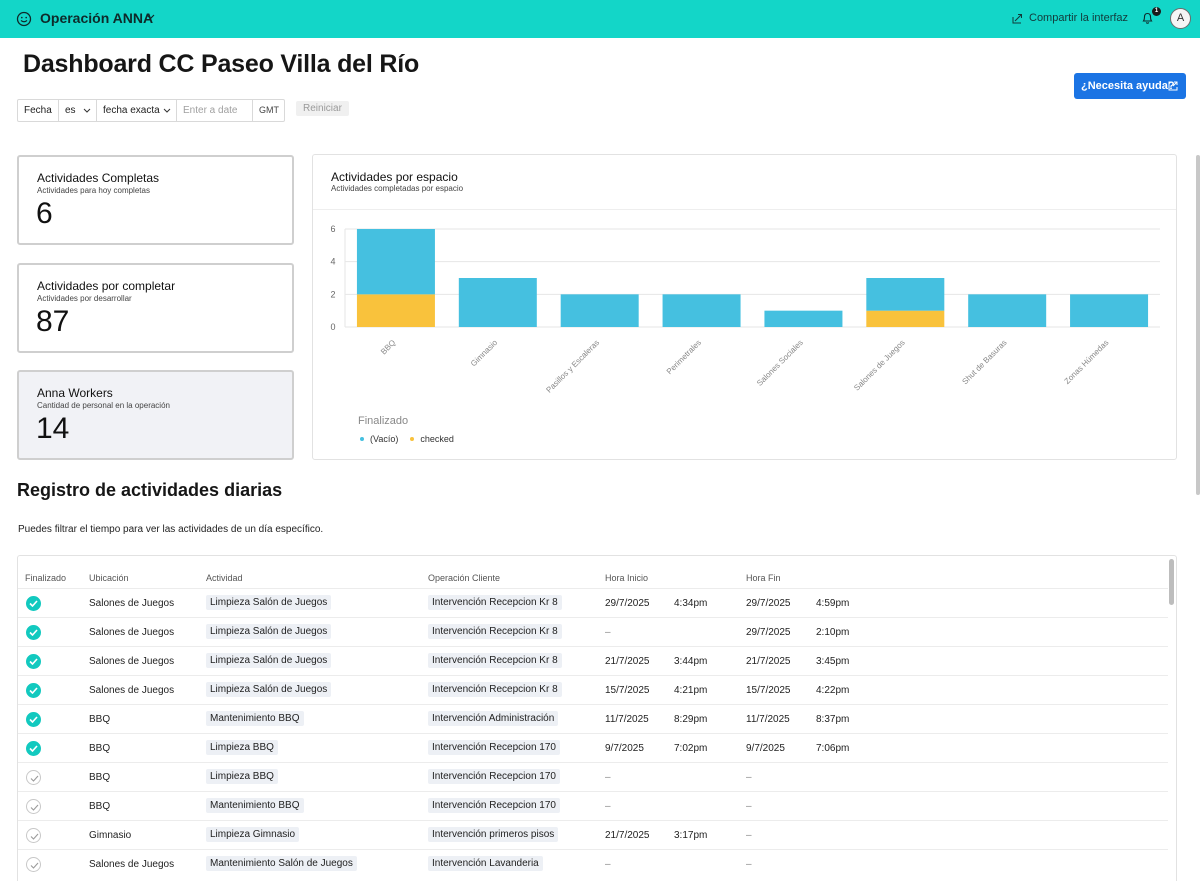 The image size is (1200, 881). Describe the element at coordinates (109, 578) in the screenshot. I see `column-header: Ubicación` at that location.